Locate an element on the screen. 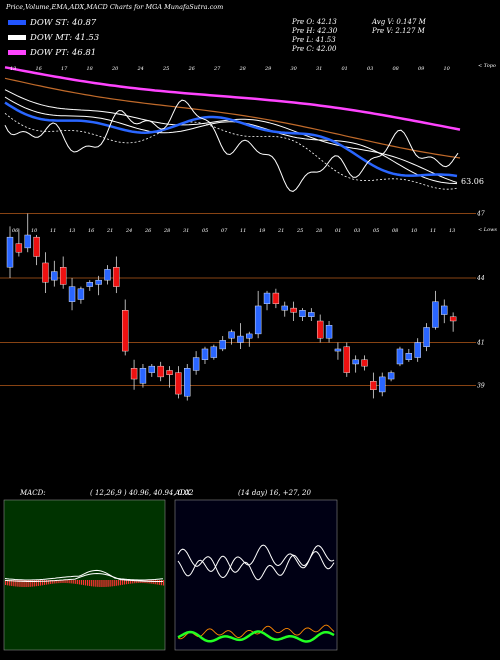 This screenshot has width=500, height=660. legend-dow-mt: DOW MT: 41.53 is located at coordinates (53, 38).